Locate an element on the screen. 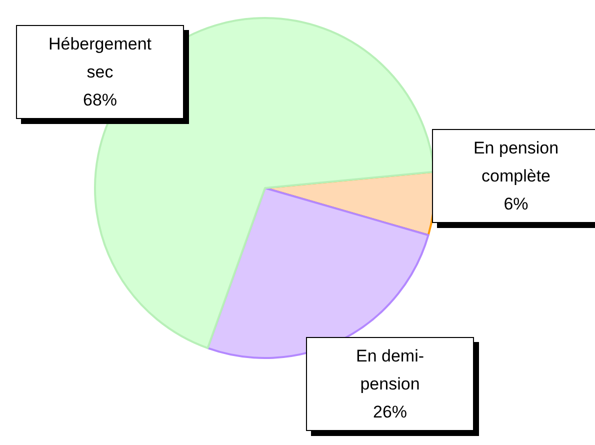 The image size is (595, 445). slice-label: En demi-pension is located at coordinates (390, 370).